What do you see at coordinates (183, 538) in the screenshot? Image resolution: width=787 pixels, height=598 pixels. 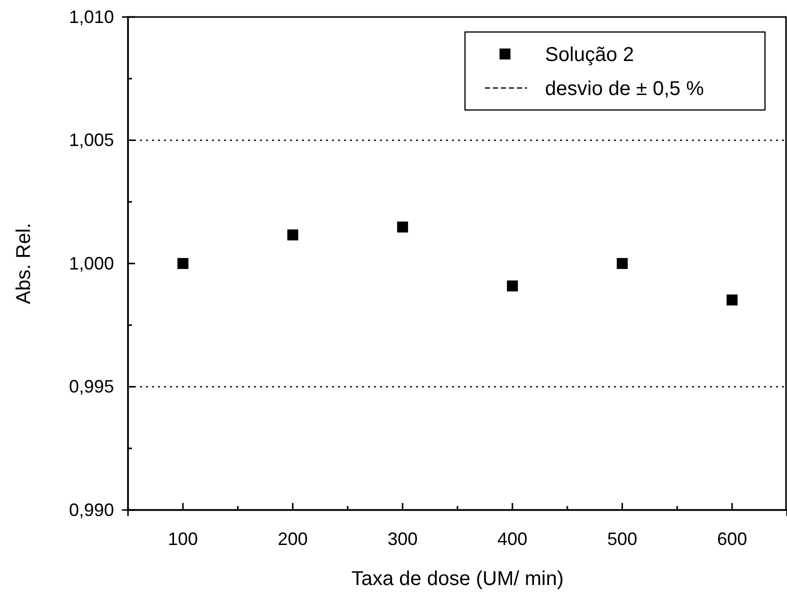 I see `x-tick-label: 100` at bounding box center [183, 538].